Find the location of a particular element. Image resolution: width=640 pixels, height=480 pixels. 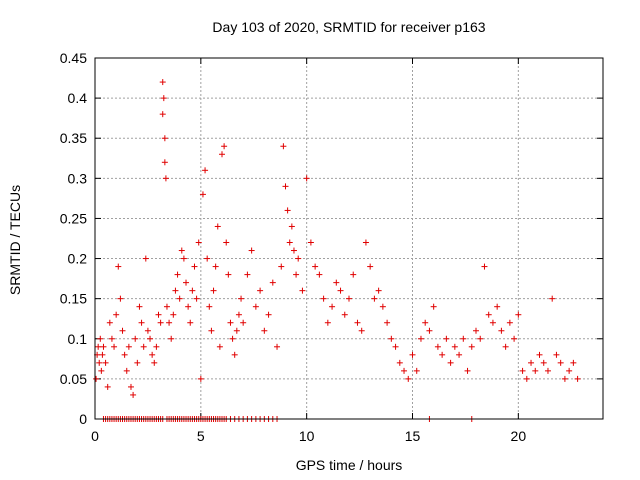

y-axis-label: SRMTID / TECUs is located at coordinates (15, 240).